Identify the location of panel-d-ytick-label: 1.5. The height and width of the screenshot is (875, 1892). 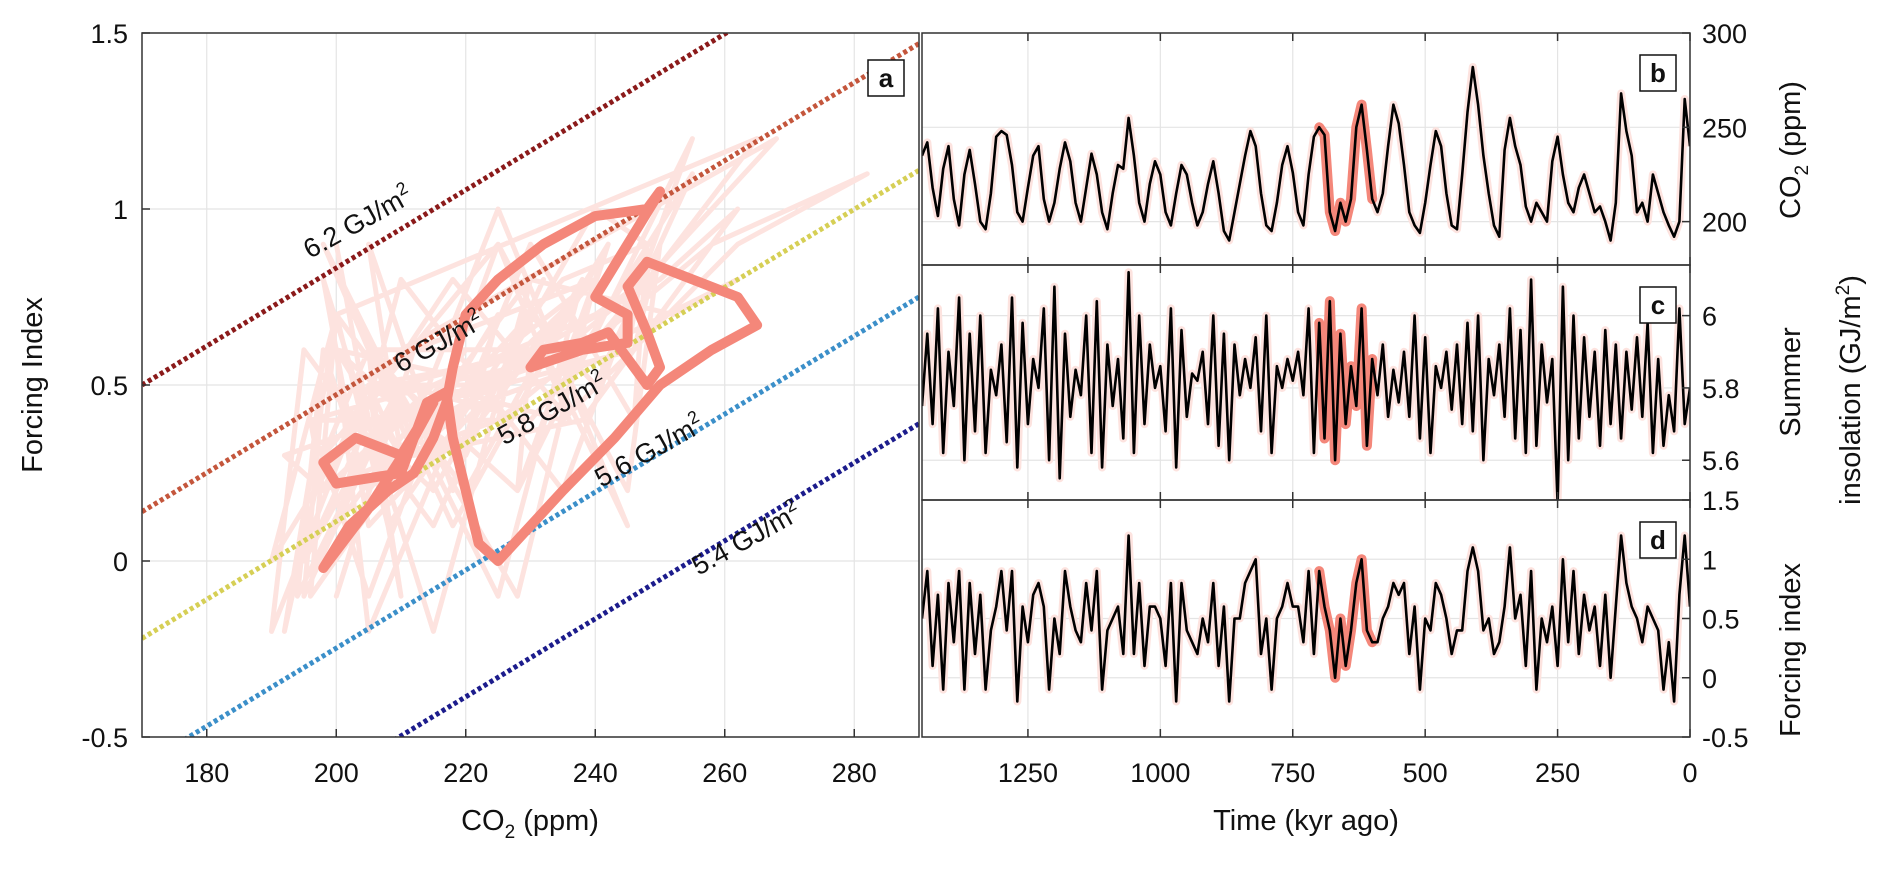
(1721, 501).